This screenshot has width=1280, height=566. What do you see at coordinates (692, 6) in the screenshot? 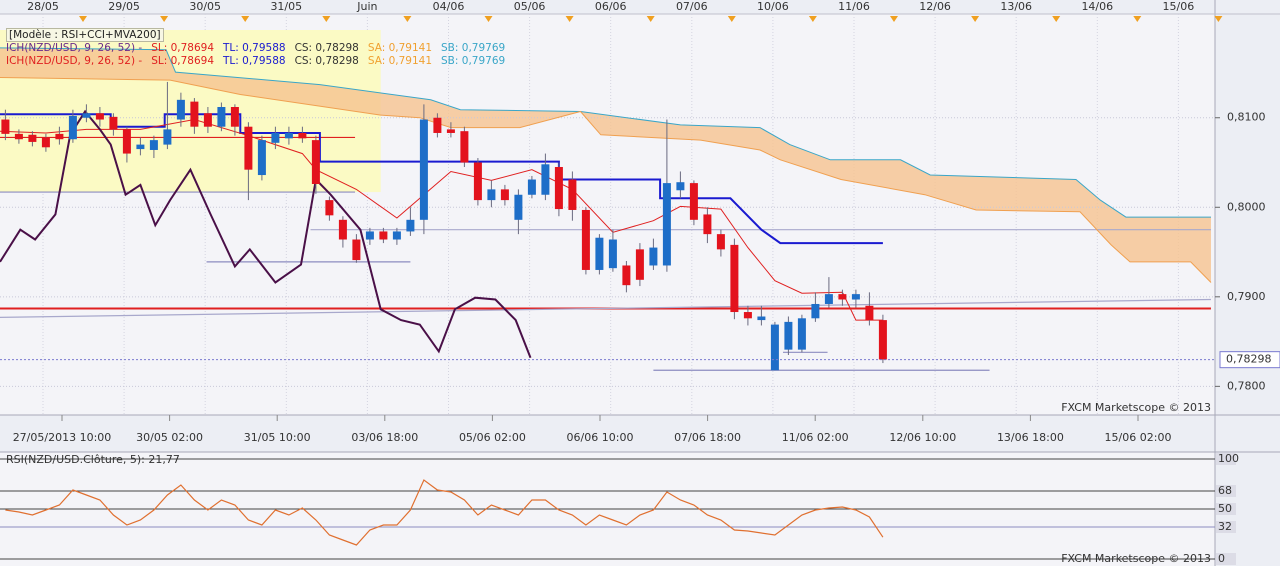
I see `top-date-label: 07/06` at bounding box center [692, 6].